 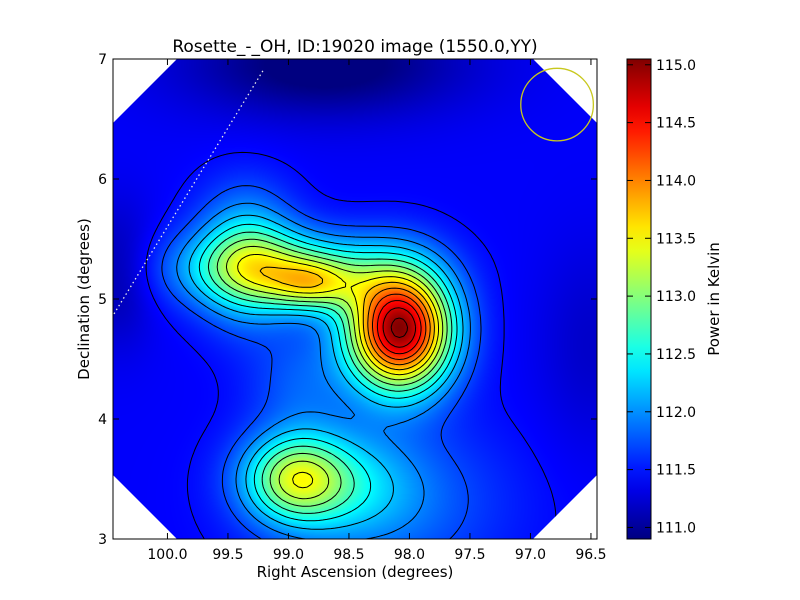 I want to click on y-tick-label: 6, so click(x=102, y=180).